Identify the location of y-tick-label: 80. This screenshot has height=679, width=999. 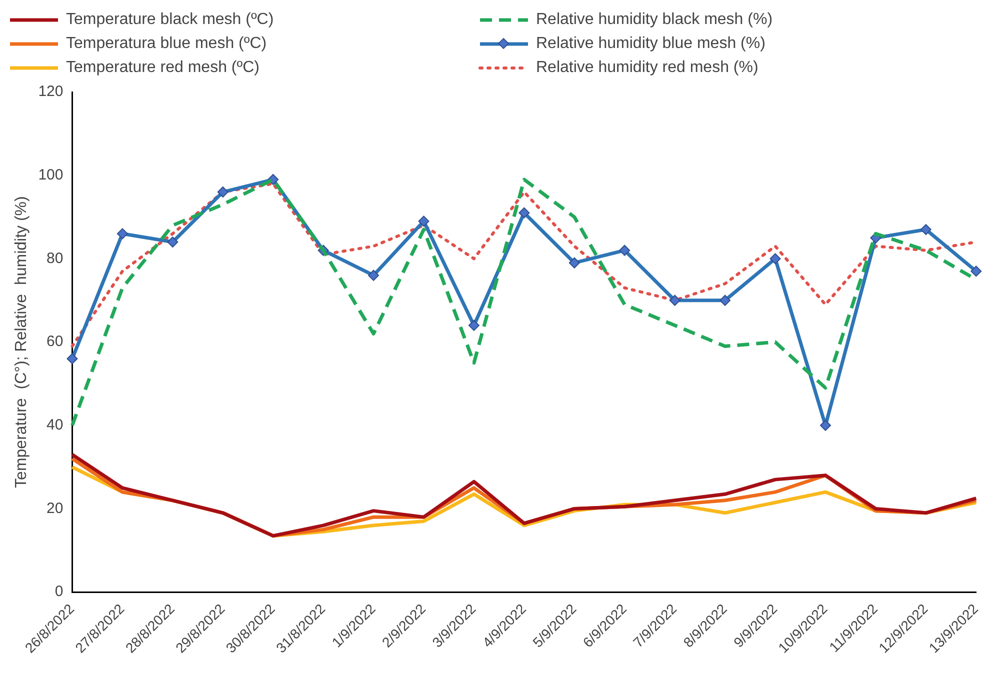
(55, 258).